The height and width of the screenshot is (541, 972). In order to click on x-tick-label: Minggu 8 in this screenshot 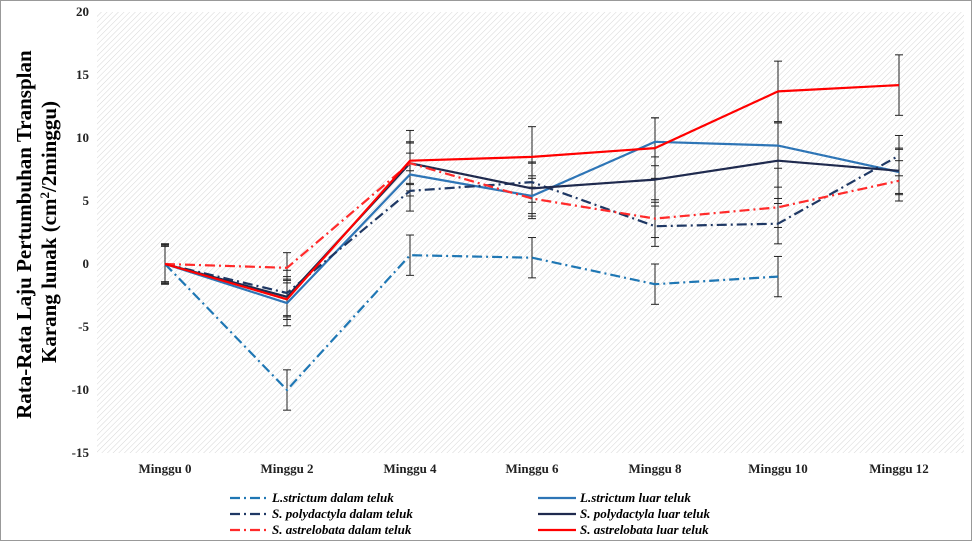, I will do `click(655, 468)`.